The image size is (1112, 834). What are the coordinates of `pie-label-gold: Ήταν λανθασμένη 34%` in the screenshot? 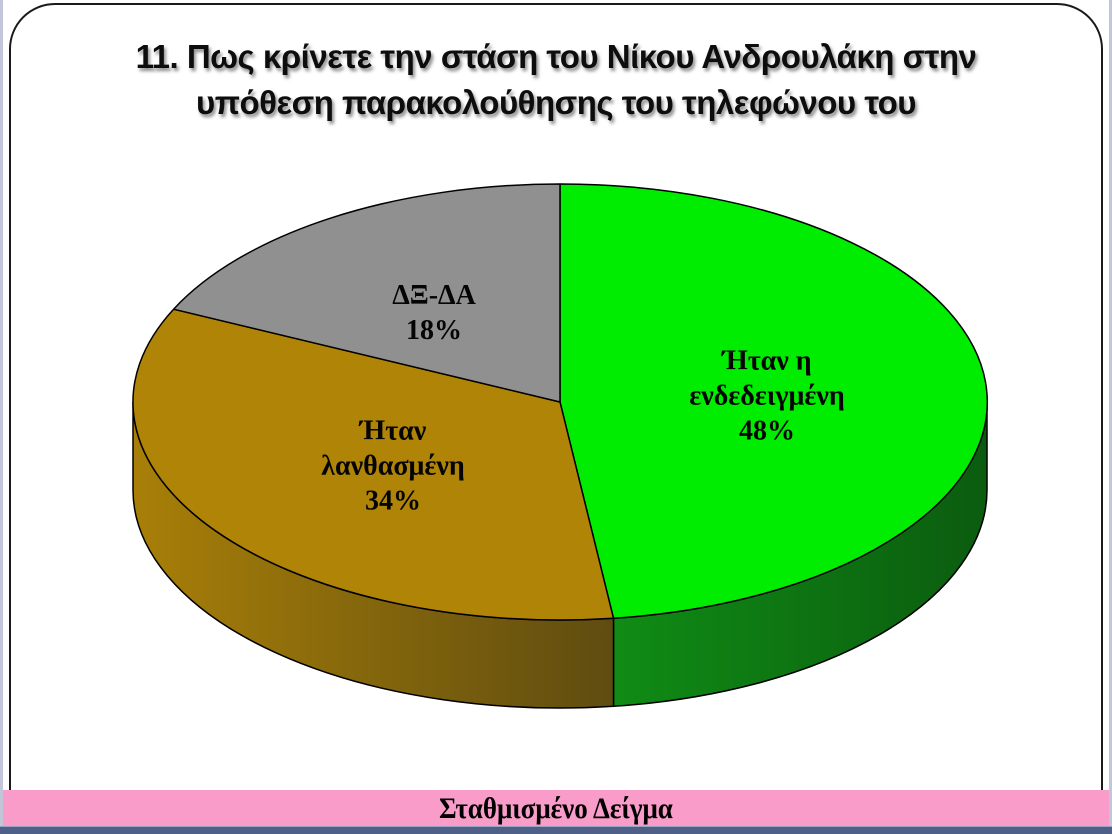 It's located at (393, 466).